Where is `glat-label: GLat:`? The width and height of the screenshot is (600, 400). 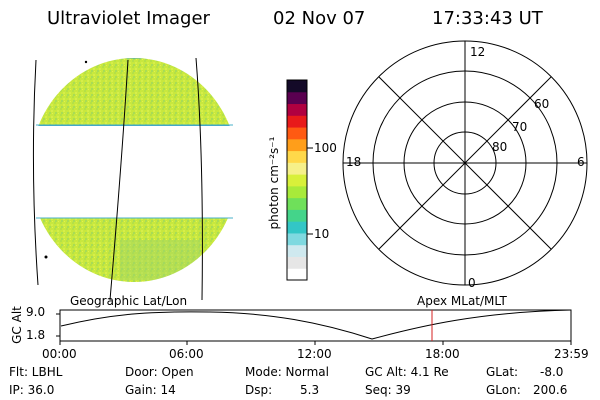 glat-label: GLat: is located at coordinates (502, 372).